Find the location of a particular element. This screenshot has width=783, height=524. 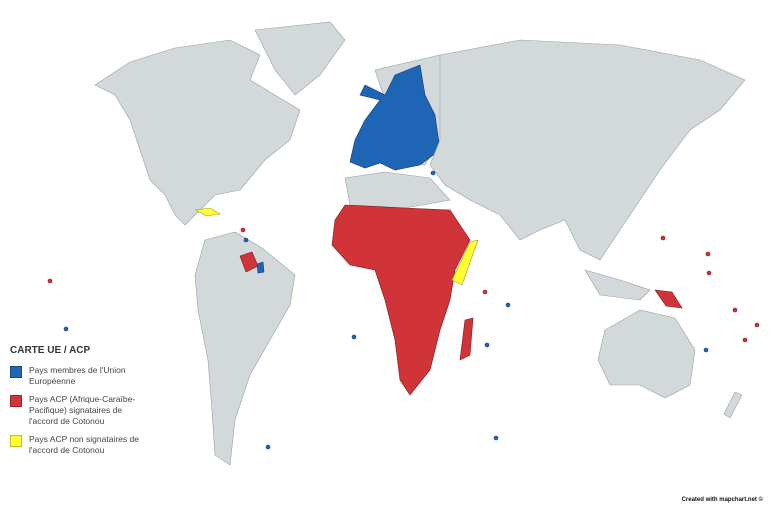

legend-item-eu: Pays membres de l'Union Européenne is located at coordinates (80, 376).